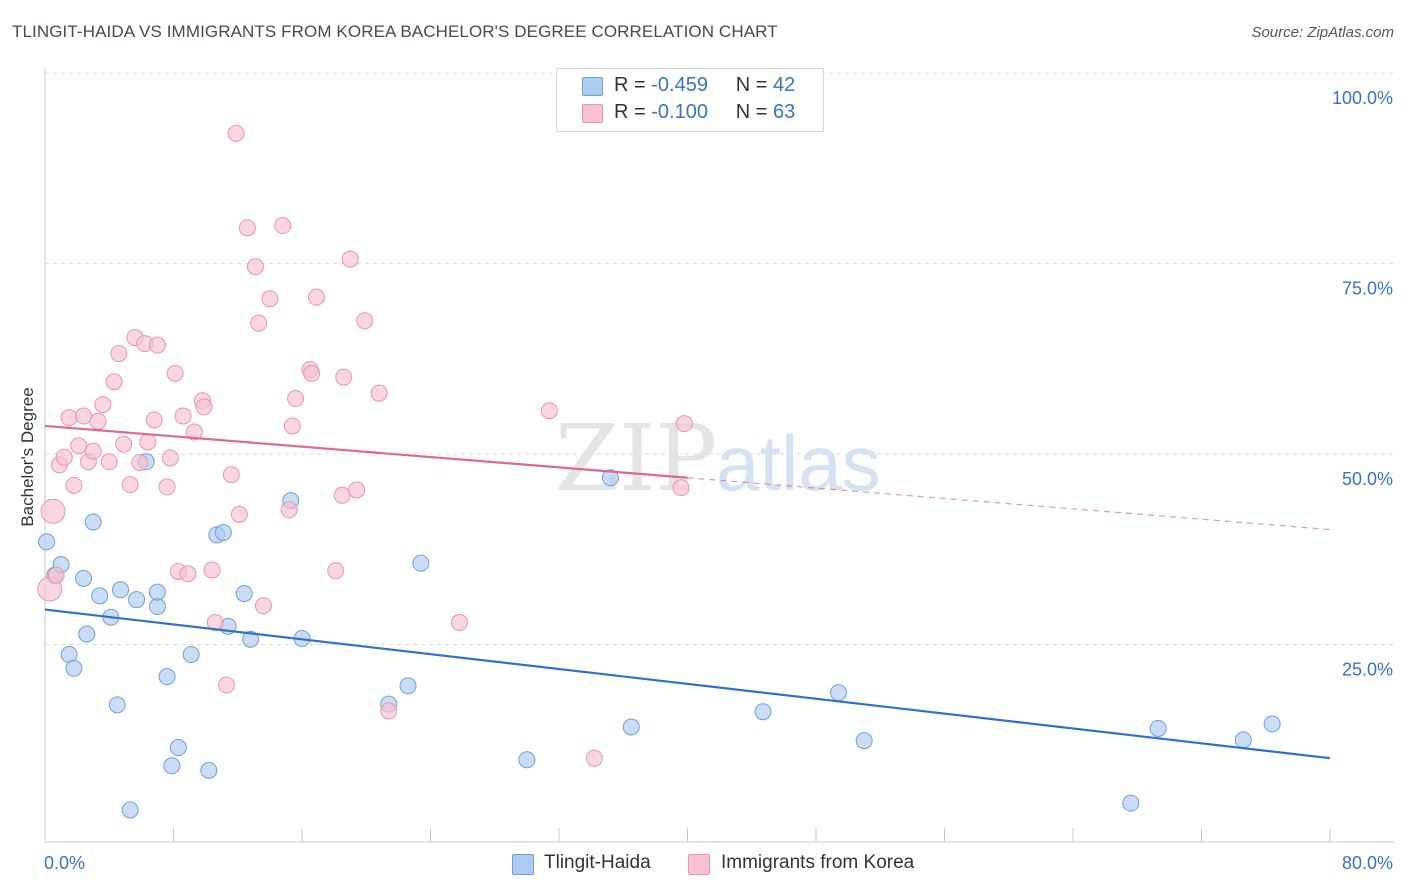  I want to click on r-value: -0.100, so click(679, 112).